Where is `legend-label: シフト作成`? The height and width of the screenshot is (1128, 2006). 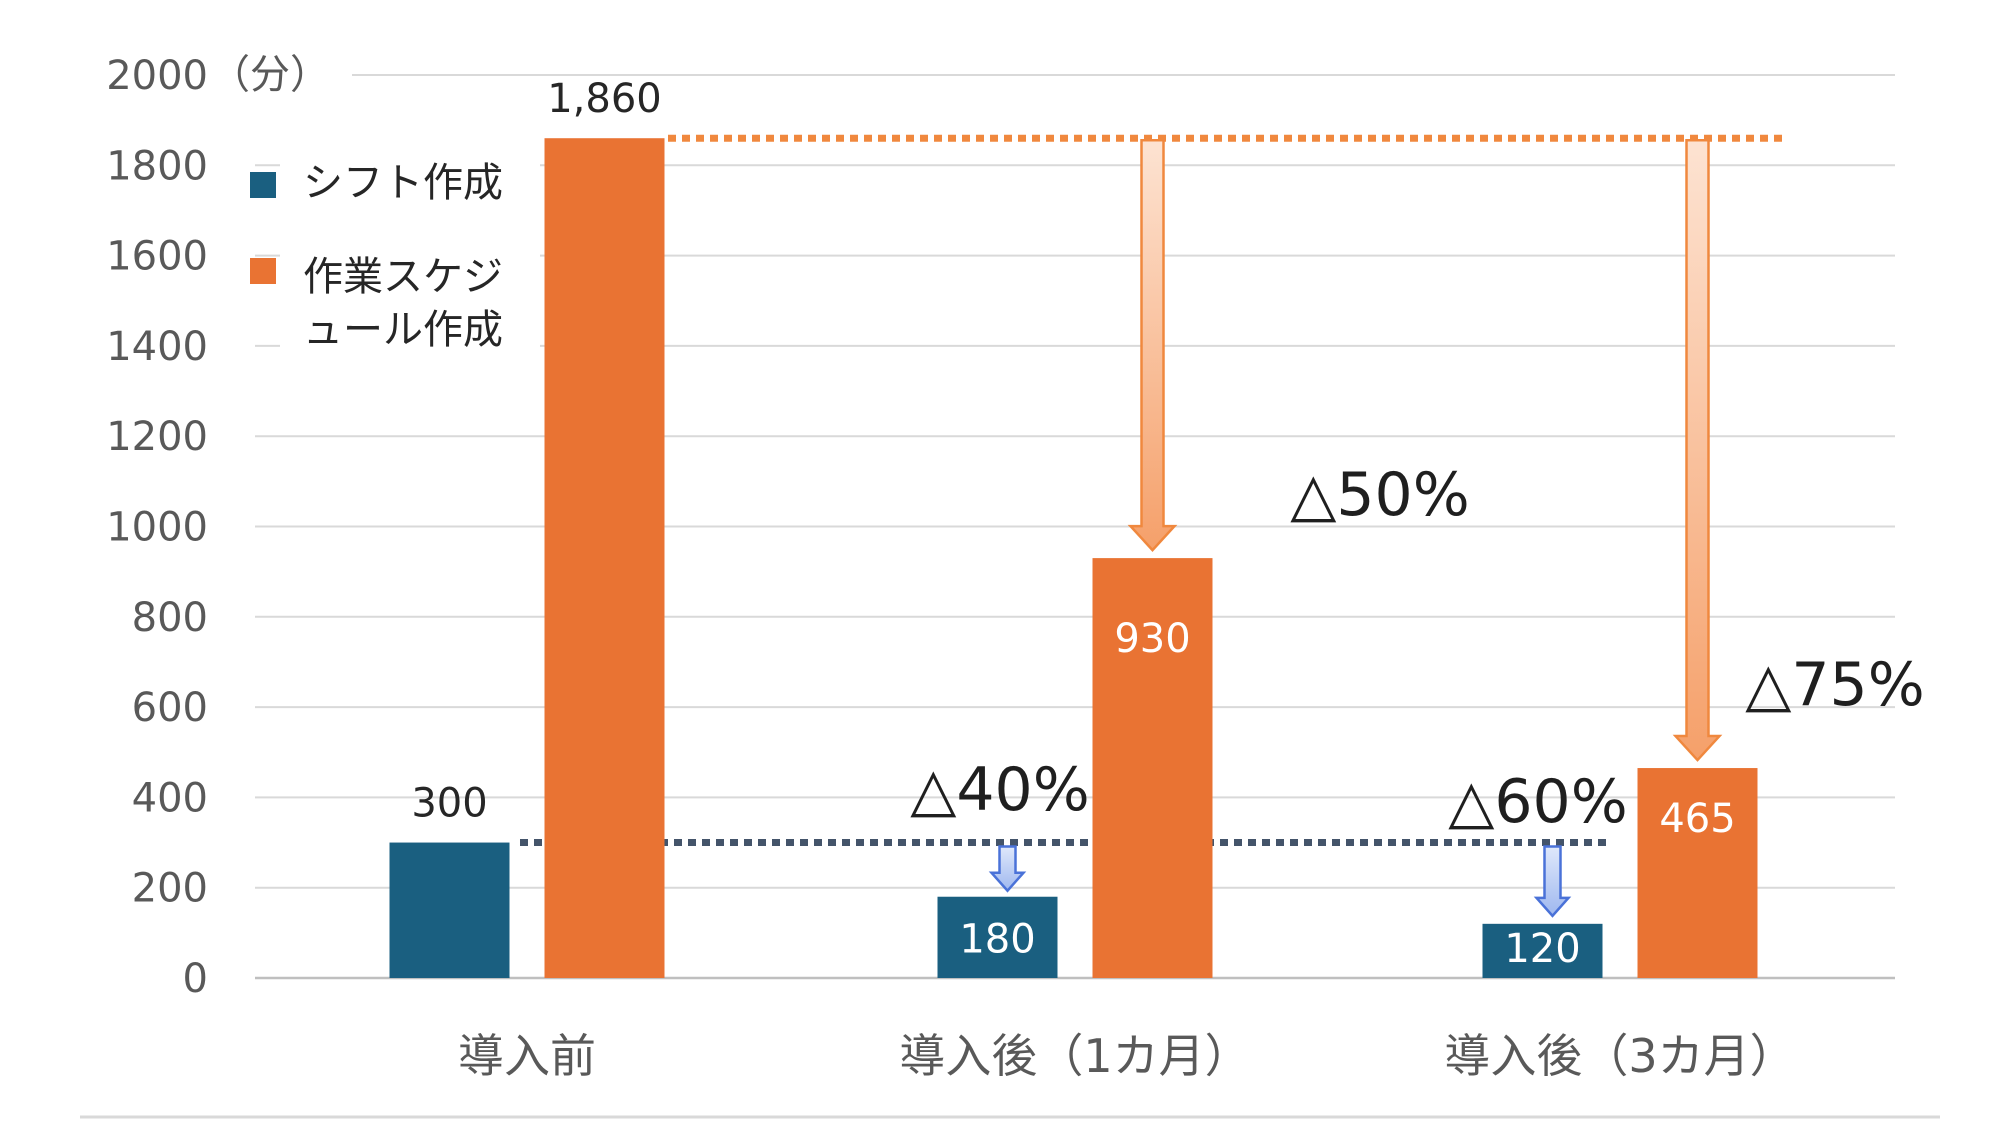
legend-label: シフト作成 is located at coordinates (403, 183).